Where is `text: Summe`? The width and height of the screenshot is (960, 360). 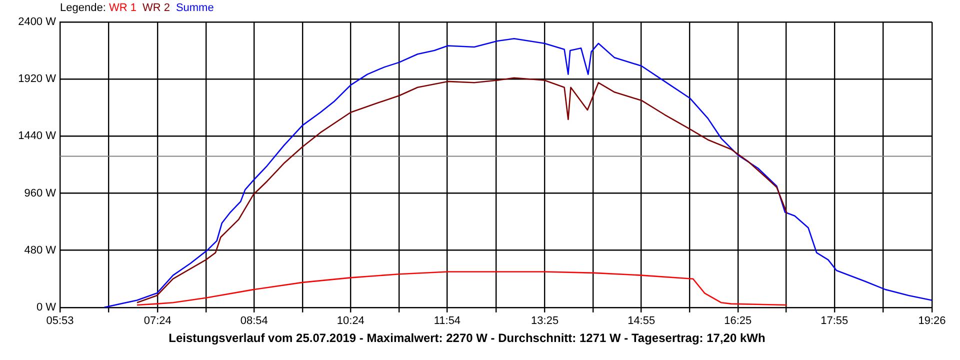 text: Summe is located at coordinates (195, 8).